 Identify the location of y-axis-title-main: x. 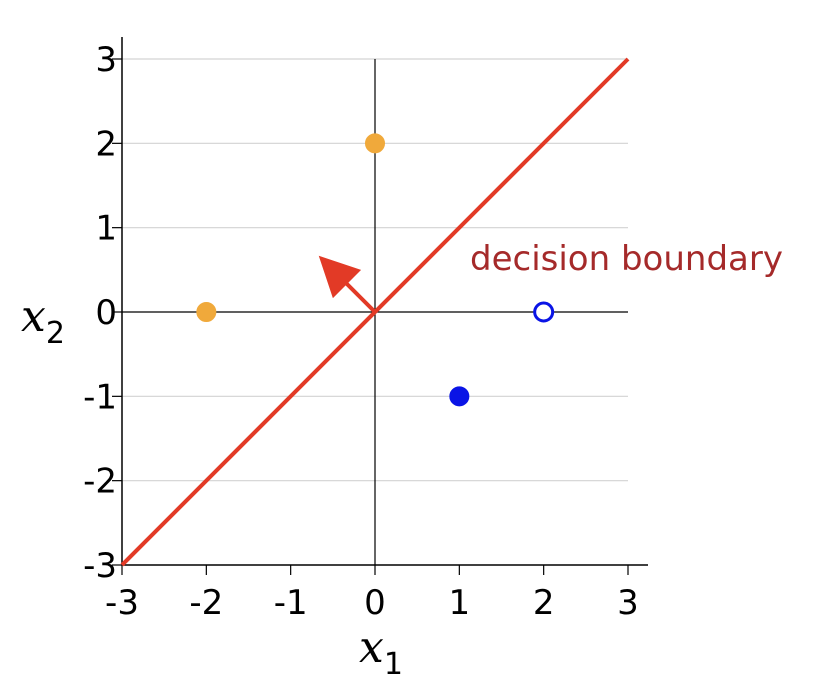
(33, 316).